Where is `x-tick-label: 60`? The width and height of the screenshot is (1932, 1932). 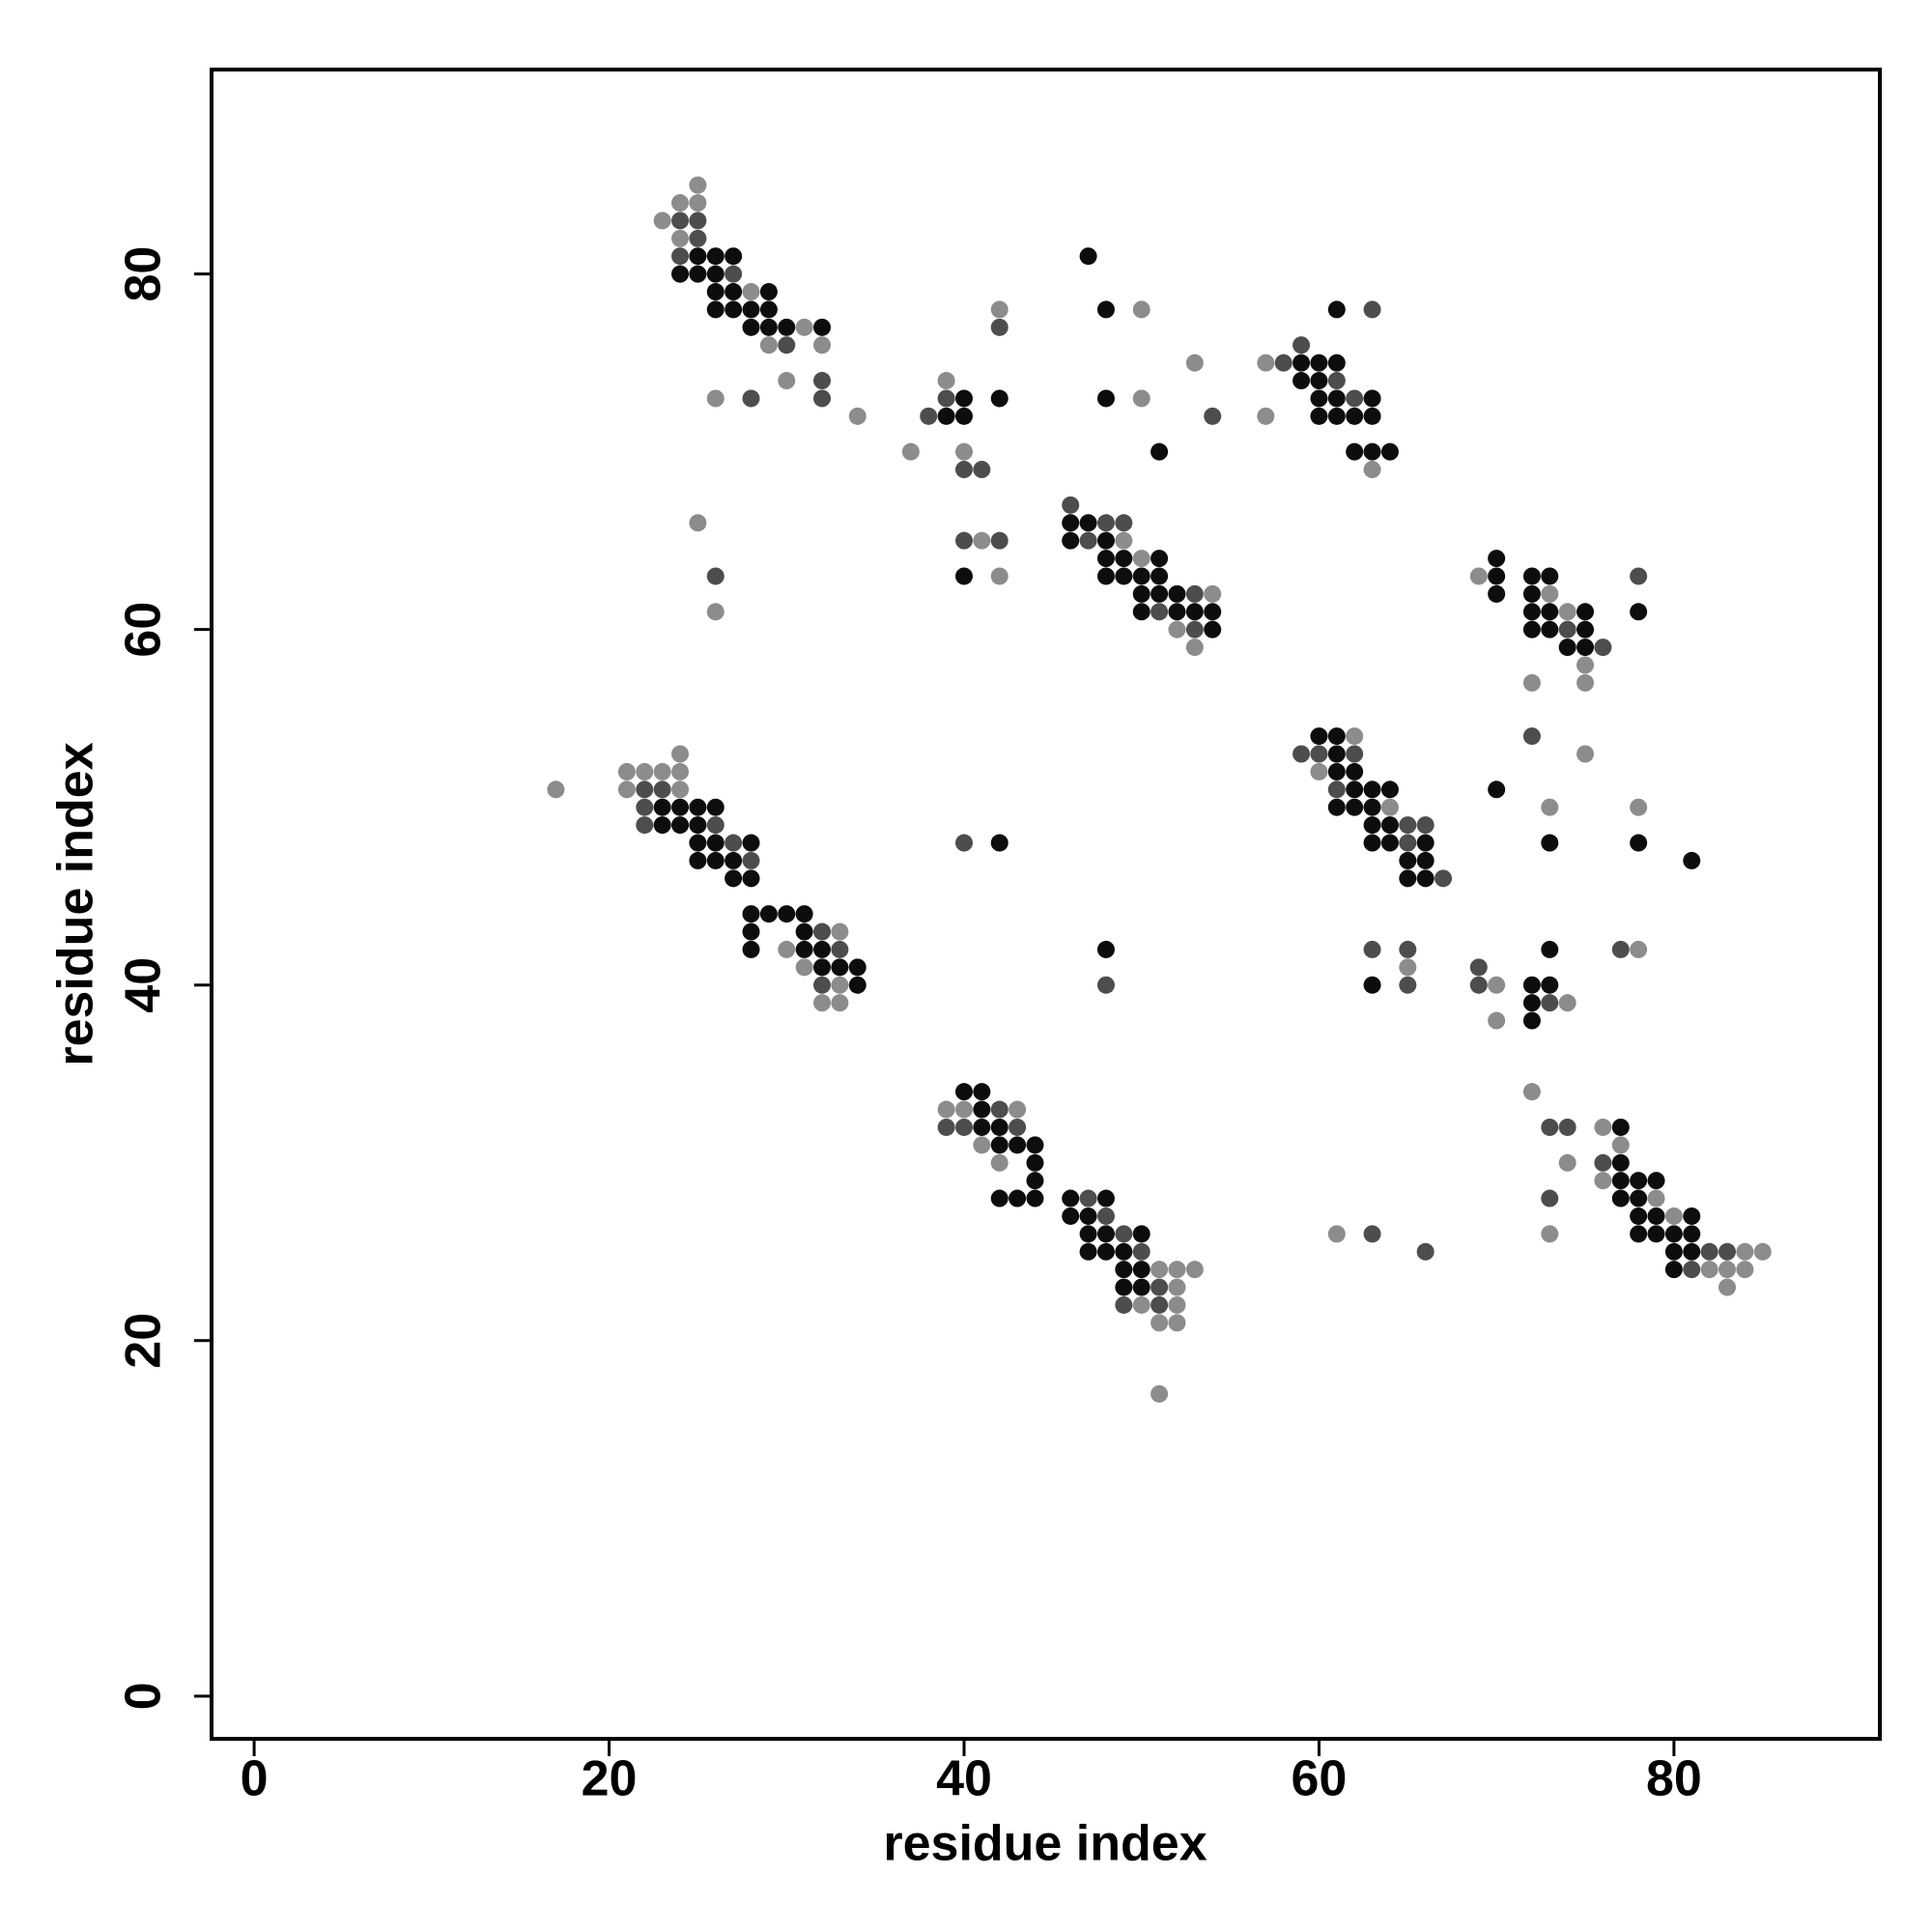
x-tick-label: 60 is located at coordinates (1320, 1779).